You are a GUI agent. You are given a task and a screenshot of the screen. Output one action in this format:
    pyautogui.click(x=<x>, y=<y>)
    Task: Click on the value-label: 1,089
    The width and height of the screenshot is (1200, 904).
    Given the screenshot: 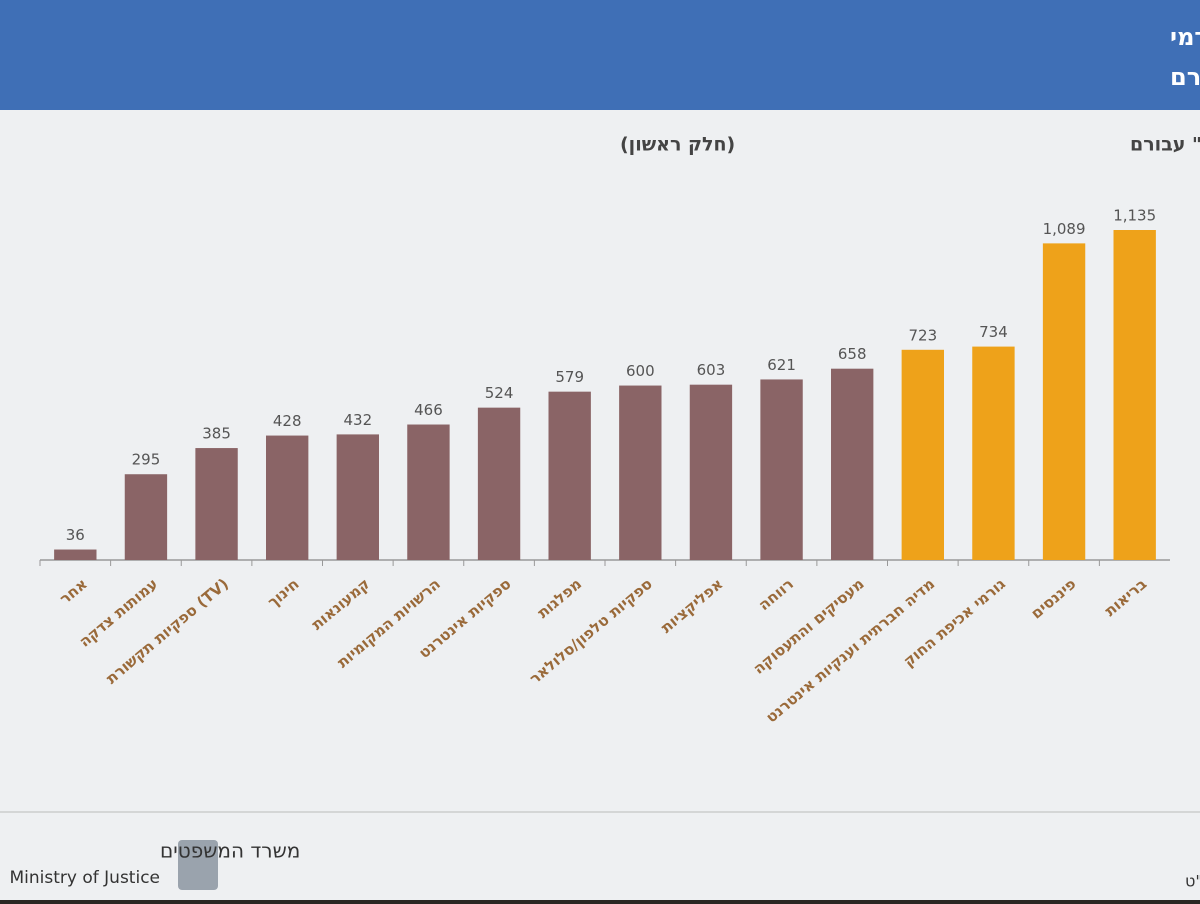 What is the action you would take?
    pyautogui.click(x=1064, y=229)
    